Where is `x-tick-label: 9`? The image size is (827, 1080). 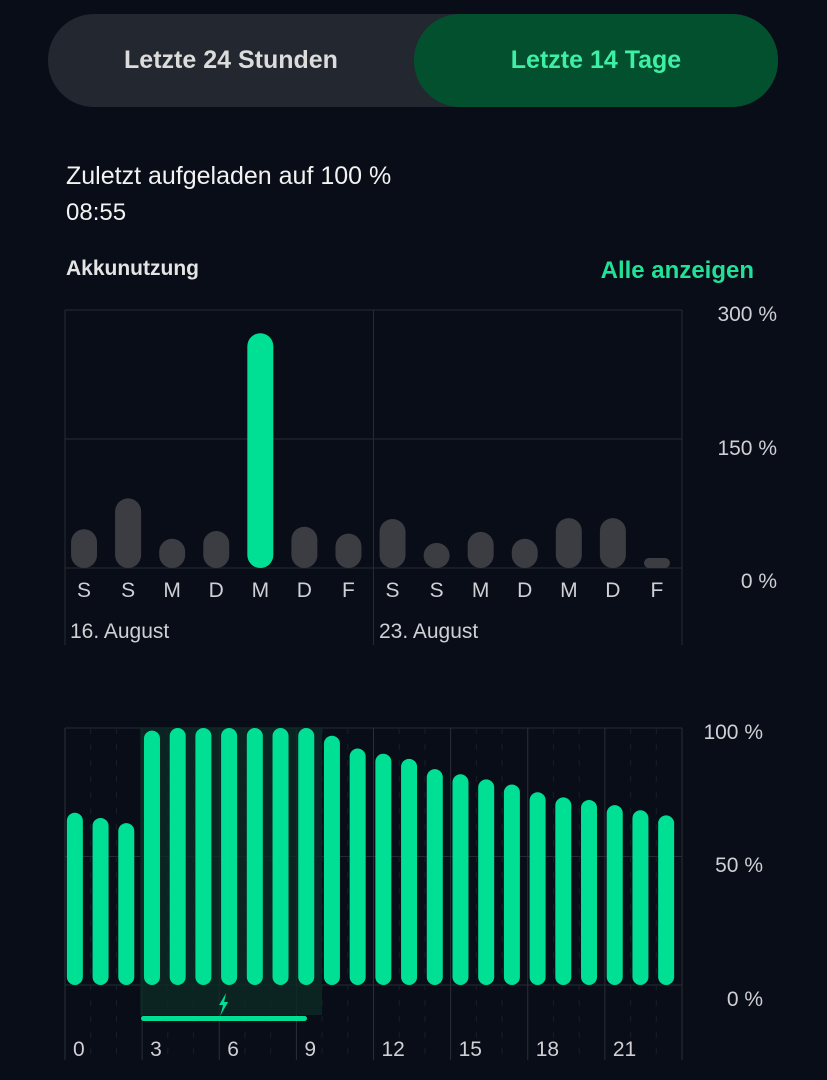
x-tick-label: 9 is located at coordinates (310, 1049).